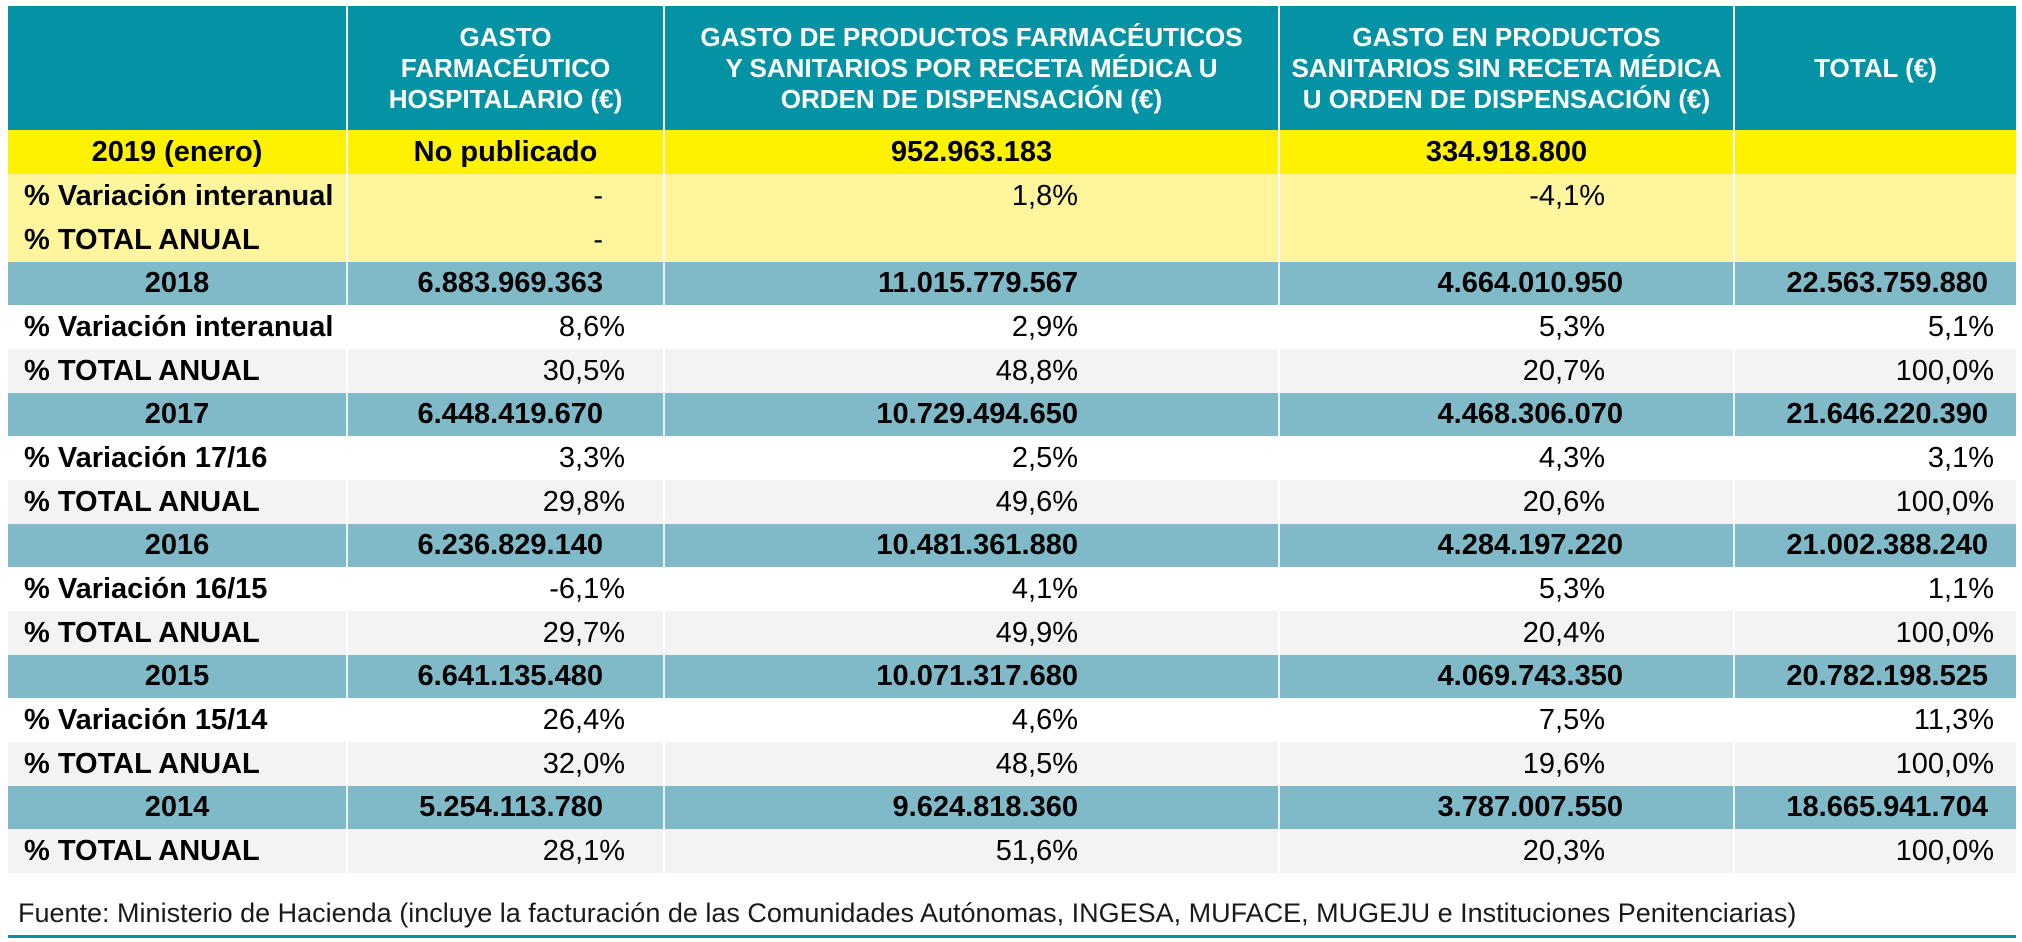 This screenshot has height=942, width=2022. Describe the element at coordinates (1874, 676) in the screenshot. I see `total-value: 20.782.198.525` at that location.